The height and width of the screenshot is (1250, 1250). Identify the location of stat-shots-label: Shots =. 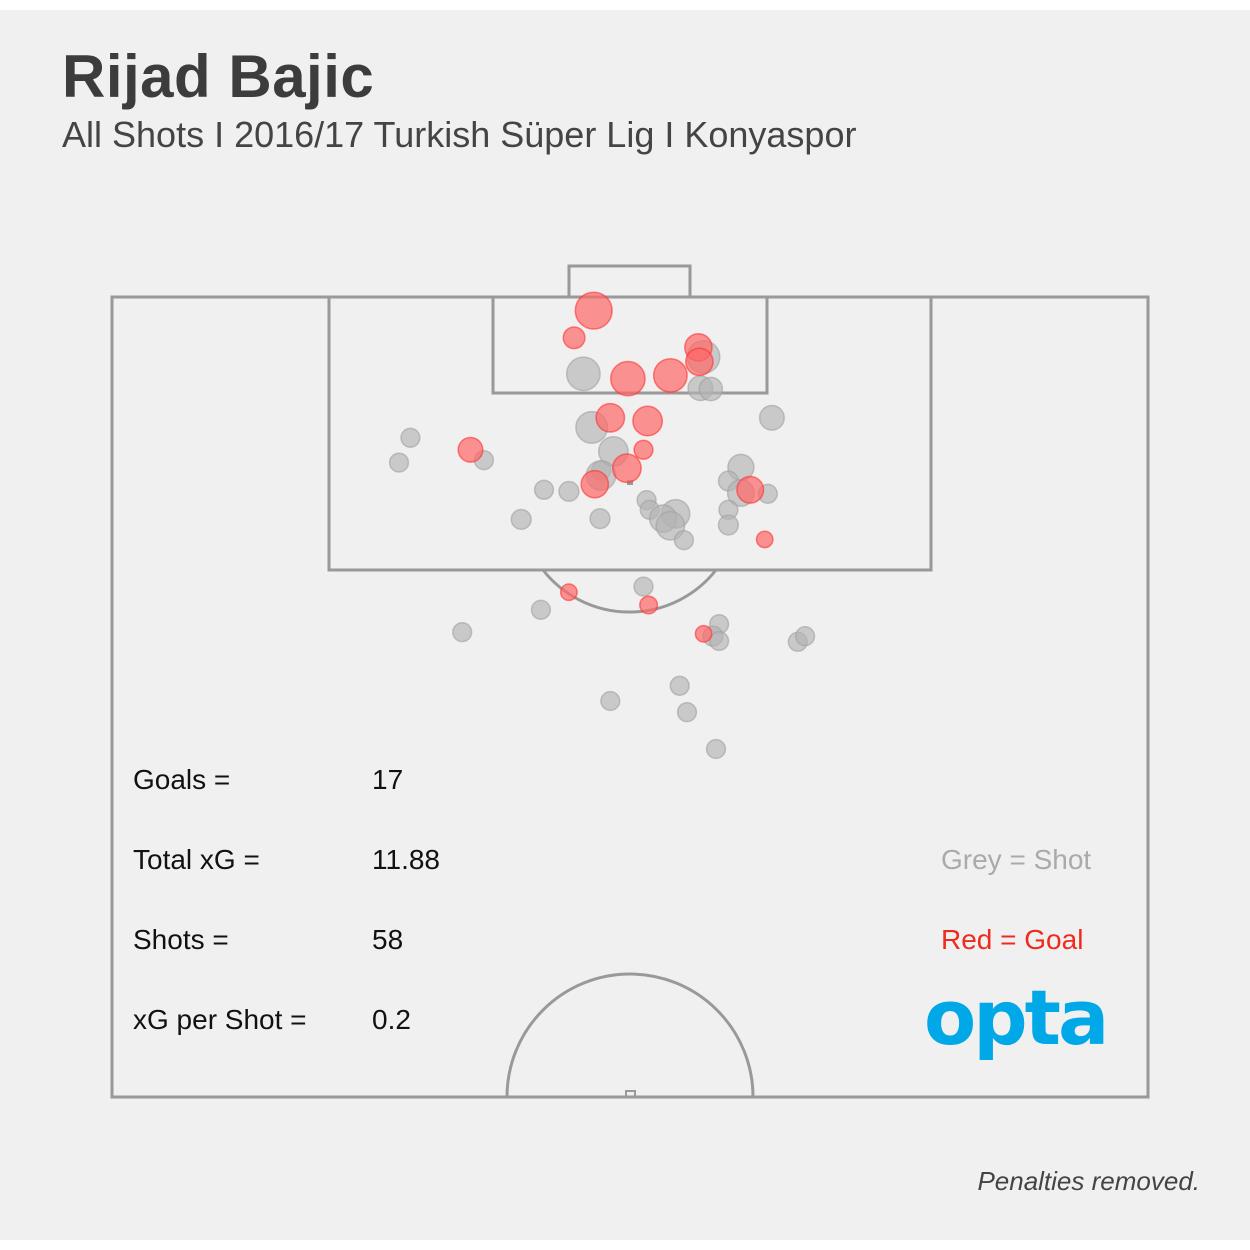
(181, 939).